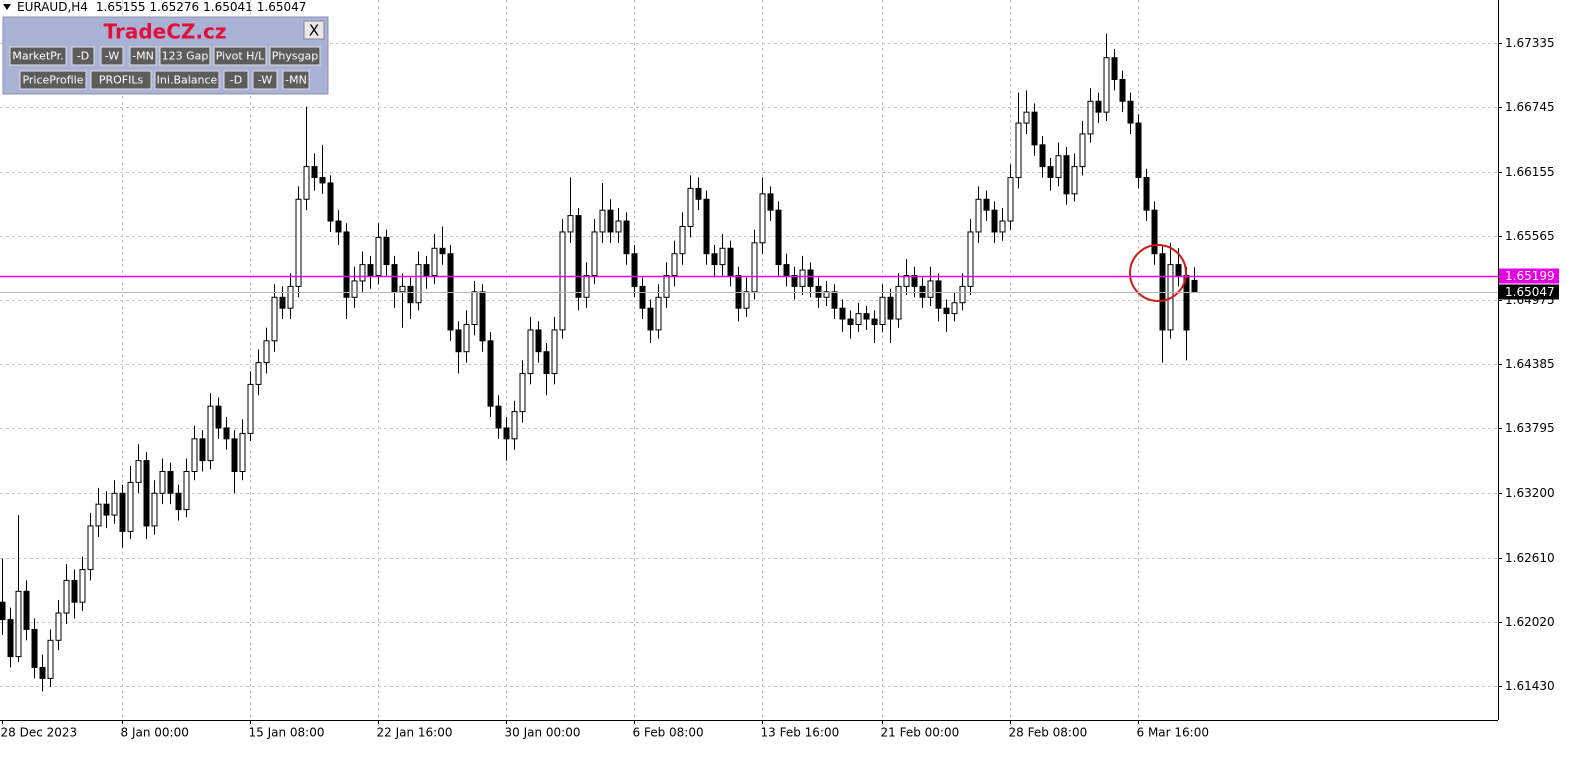  I want to click on panel-button: PriceProfile, so click(53, 80).